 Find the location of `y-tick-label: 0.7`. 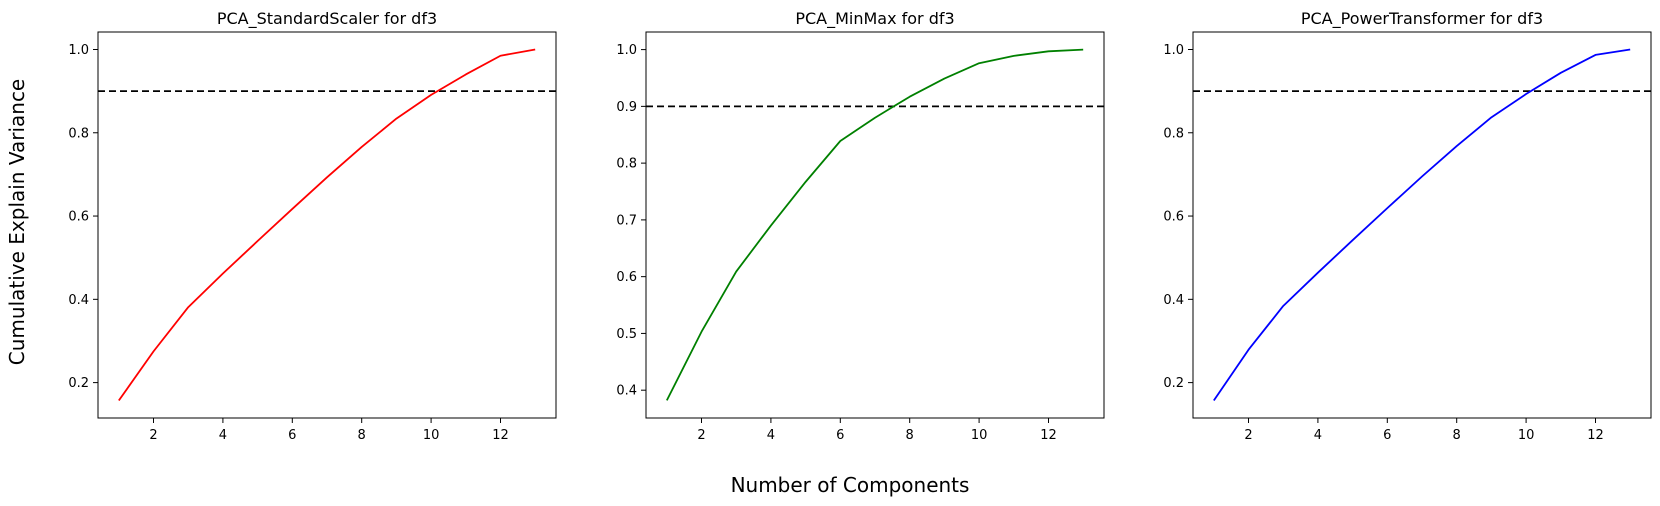

y-tick-label: 0.7 is located at coordinates (626, 220).